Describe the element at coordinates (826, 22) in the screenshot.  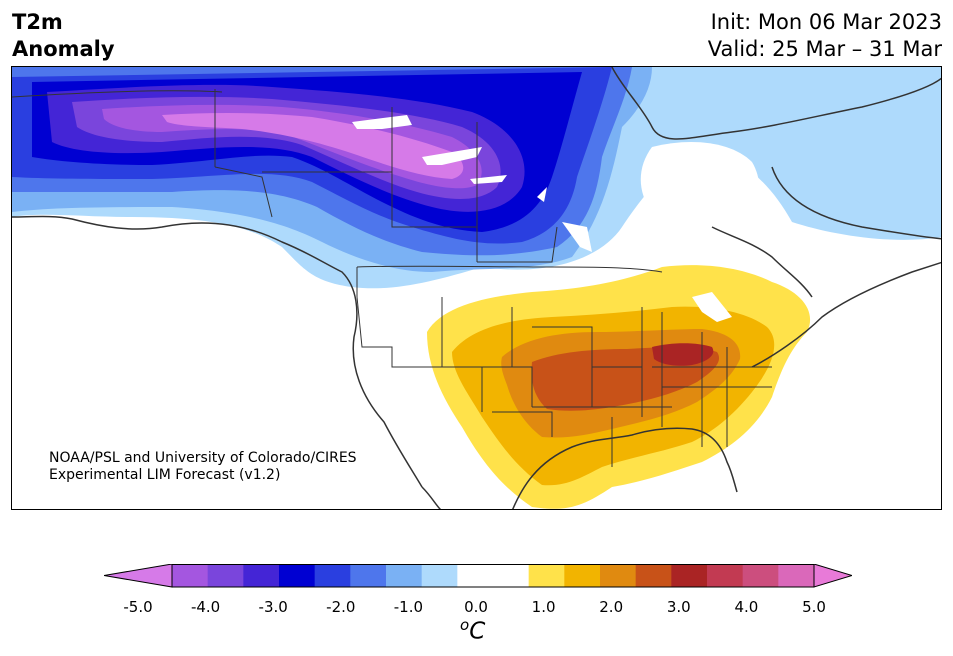
I see `init-date: Init: Mon 06 Mar 2023` at that location.